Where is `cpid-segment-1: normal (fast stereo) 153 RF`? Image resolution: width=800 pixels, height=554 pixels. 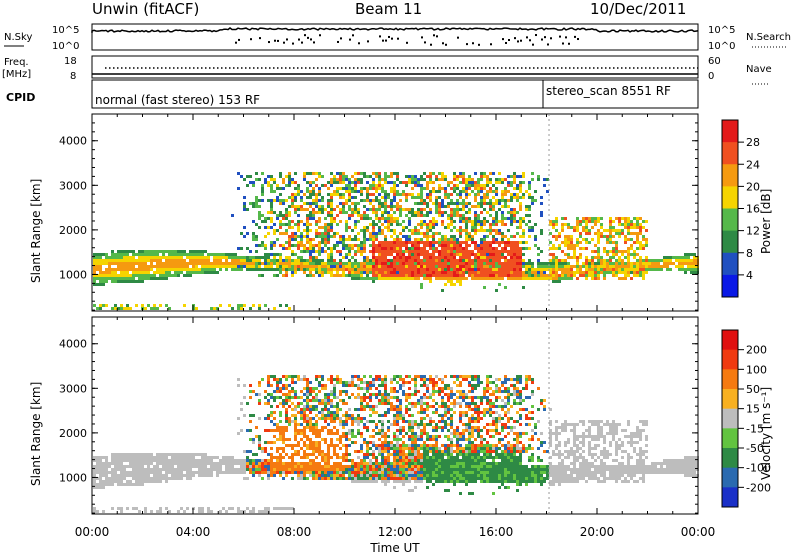 cpid-segment-1: normal (fast stereo) 153 RF is located at coordinates (177, 100).